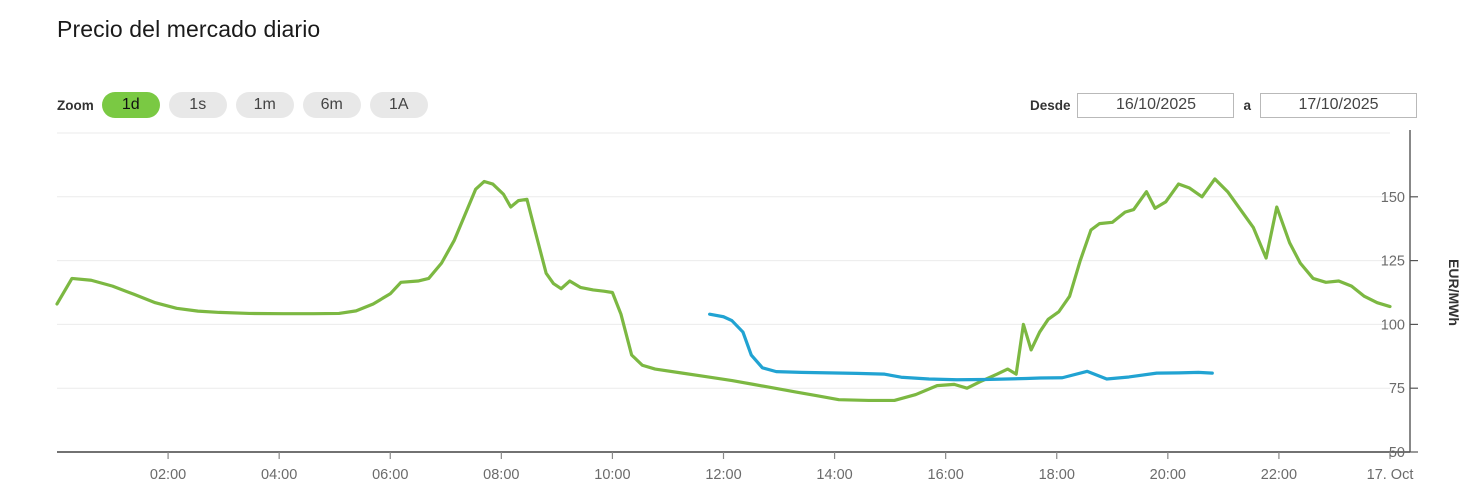  I want to click on y-tick-label: 100, so click(1393, 325).